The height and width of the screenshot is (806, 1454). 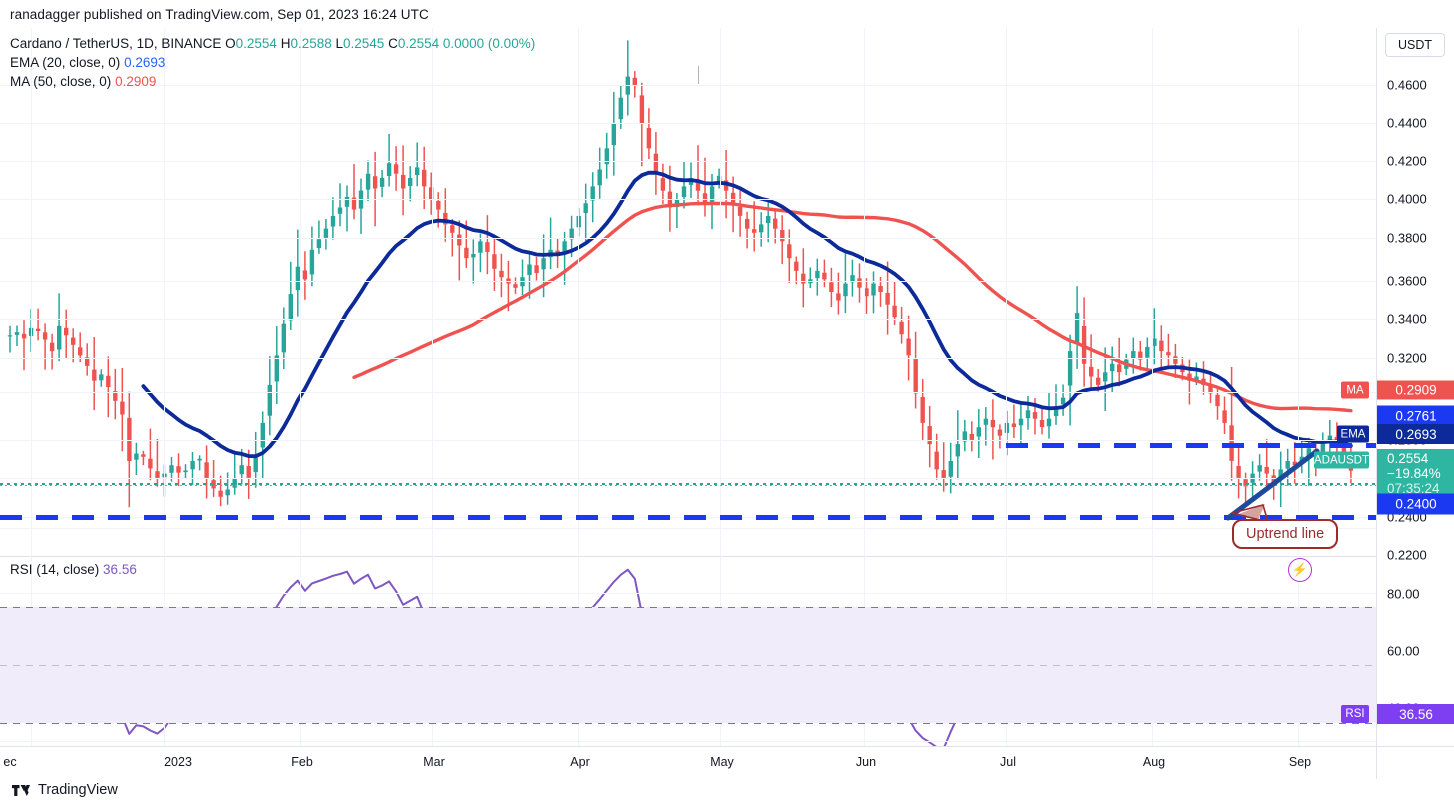 I want to click on rsi-tick: 80.00, so click(x=1403, y=594).